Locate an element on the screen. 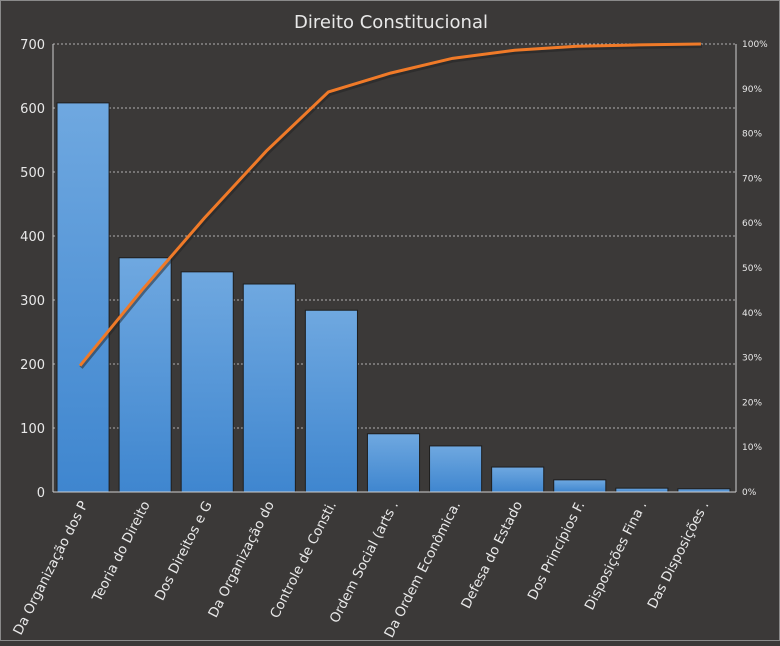 The width and height of the screenshot is (780, 646). x-tick-label: Ordem Social (arts . is located at coordinates (364, 562).